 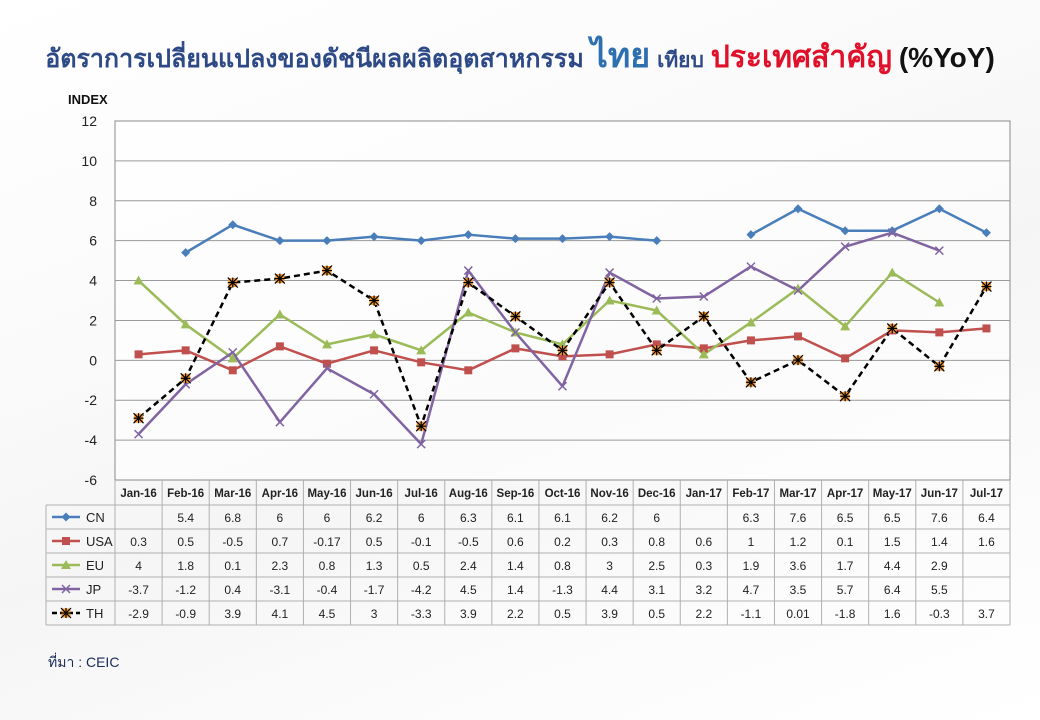 I want to click on x-tick-label: Oct-16, so click(x=563, y=494).